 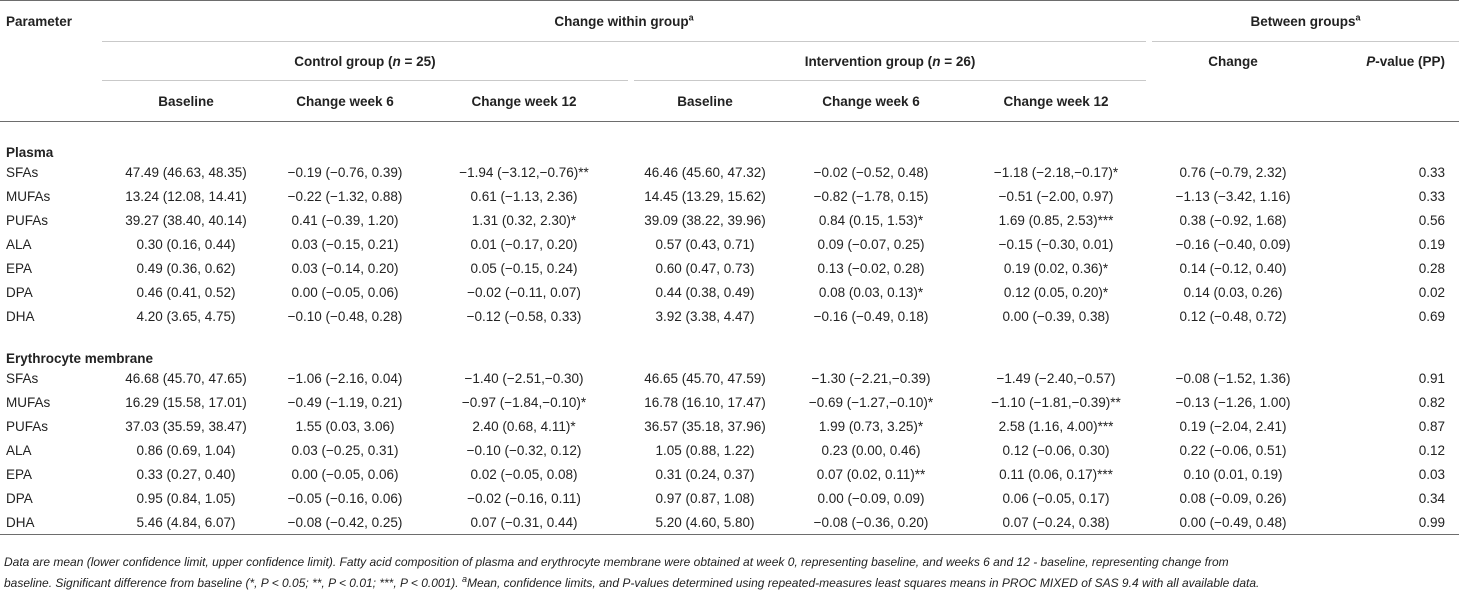 What do you see at coordinates (186, 402) in the screenshot?
I see `control-baseline-cell: 16.29 (15.58, 17.01)` at bounding box center [186, 402].